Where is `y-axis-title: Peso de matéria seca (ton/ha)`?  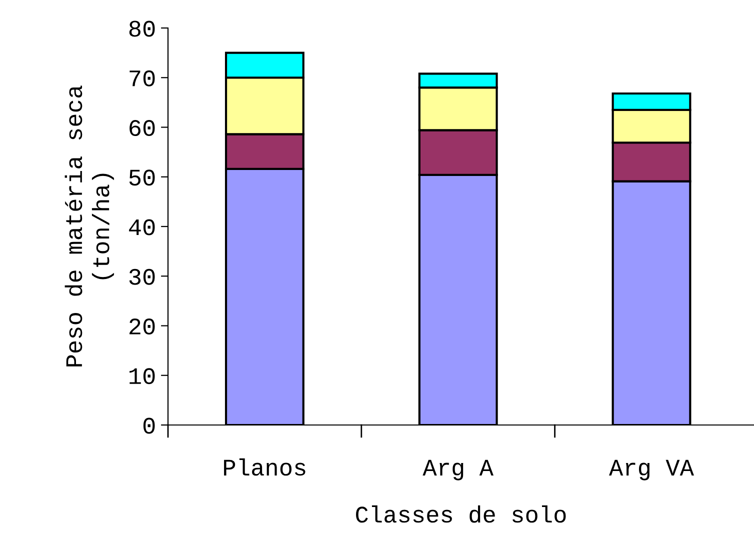
y-axis-title: Peso de matéria seca (ton/ha) is located at coordinates (89, 226).